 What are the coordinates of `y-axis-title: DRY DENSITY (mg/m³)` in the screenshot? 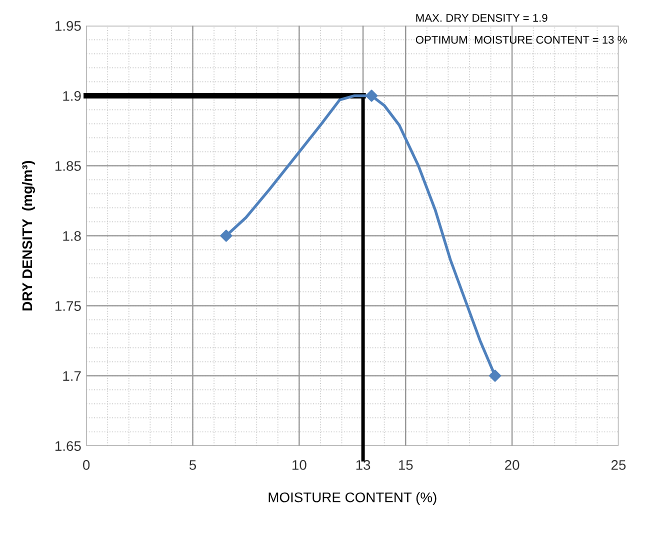 It's located at (28, 235).